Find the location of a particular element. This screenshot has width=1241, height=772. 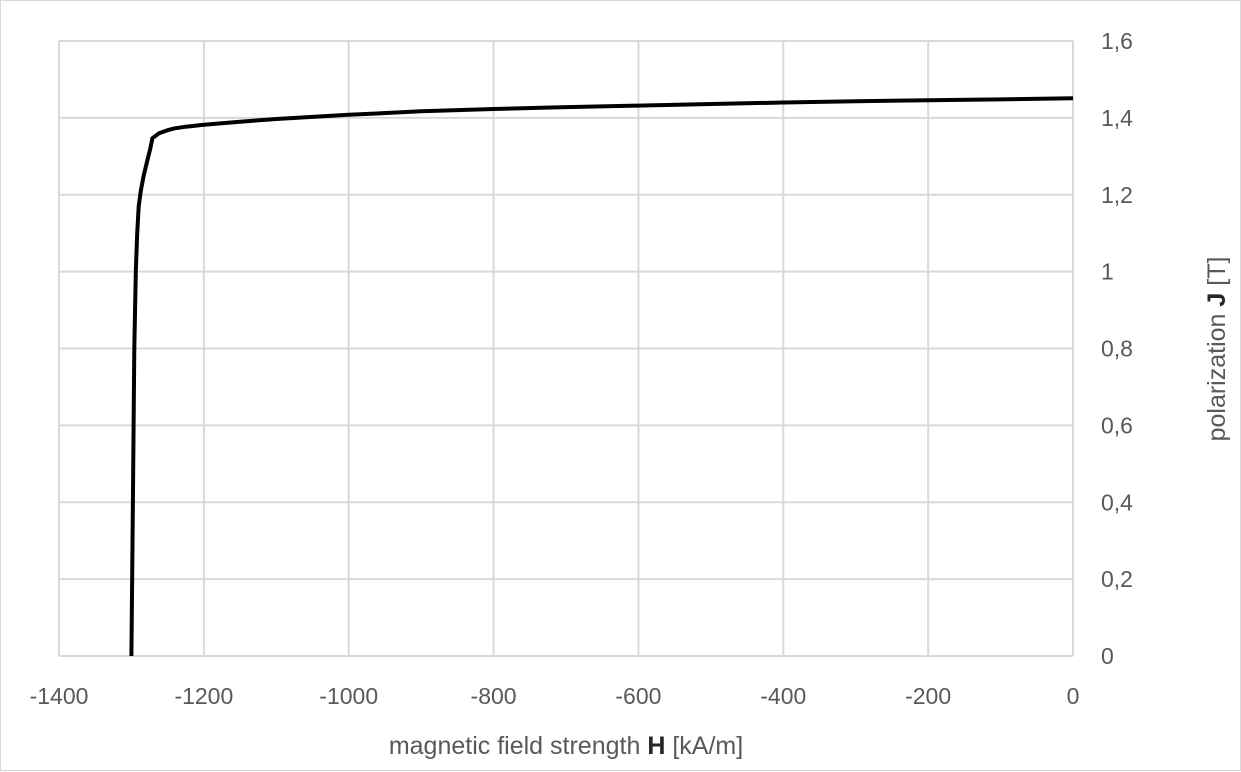

y-tick-label: 1,2 is located at coordinates (1117, 195).